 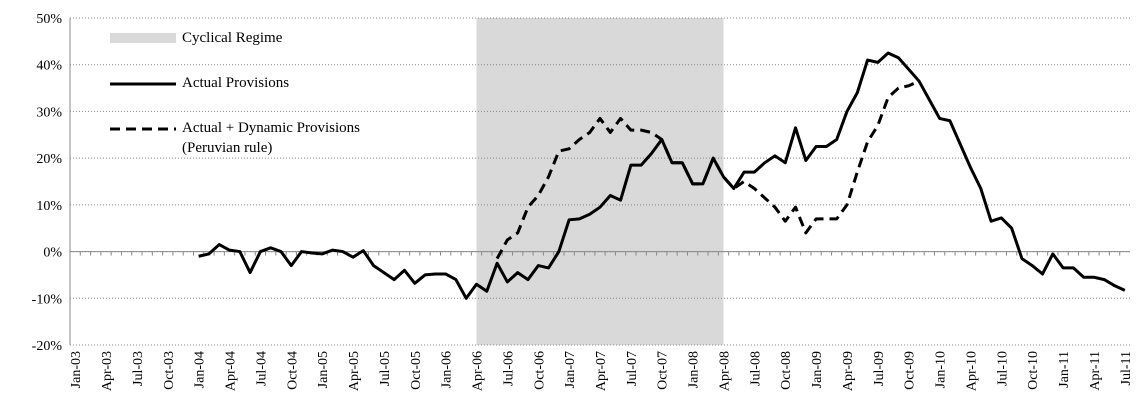 What do you see at coordinates (879, 368) in the screenshot?
I see `x-tick-label: Jul-09` at bounding box center [879, 368].